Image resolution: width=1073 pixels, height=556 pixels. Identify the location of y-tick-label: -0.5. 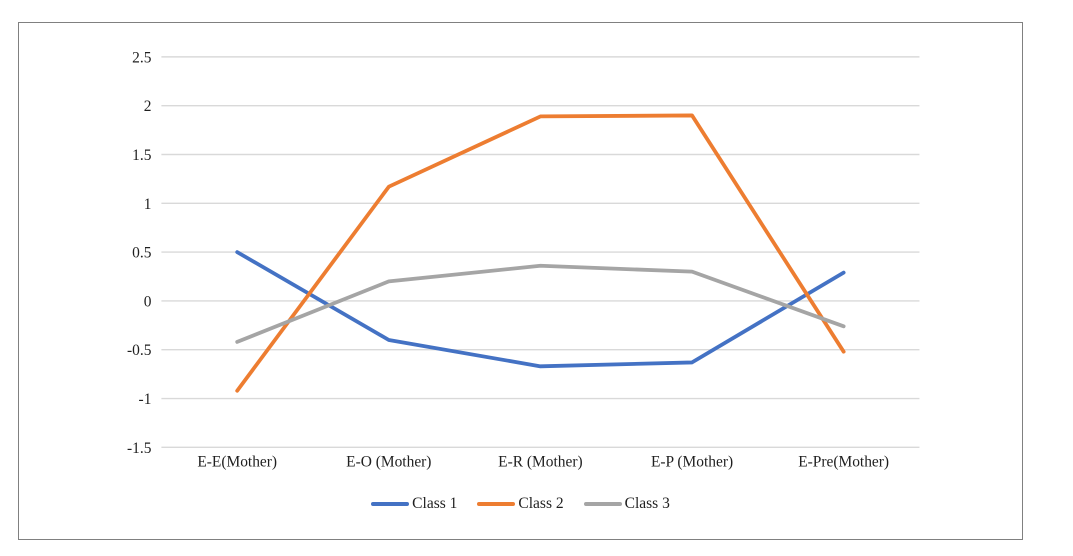
(139, 350).